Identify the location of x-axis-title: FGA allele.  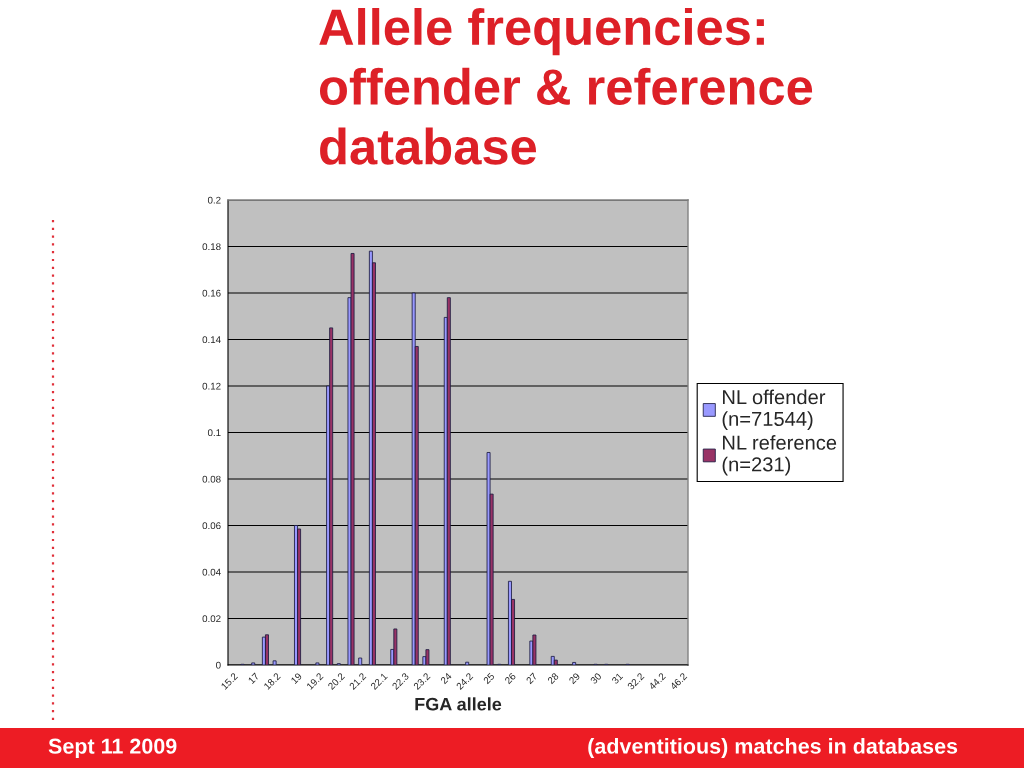
(458, 704).